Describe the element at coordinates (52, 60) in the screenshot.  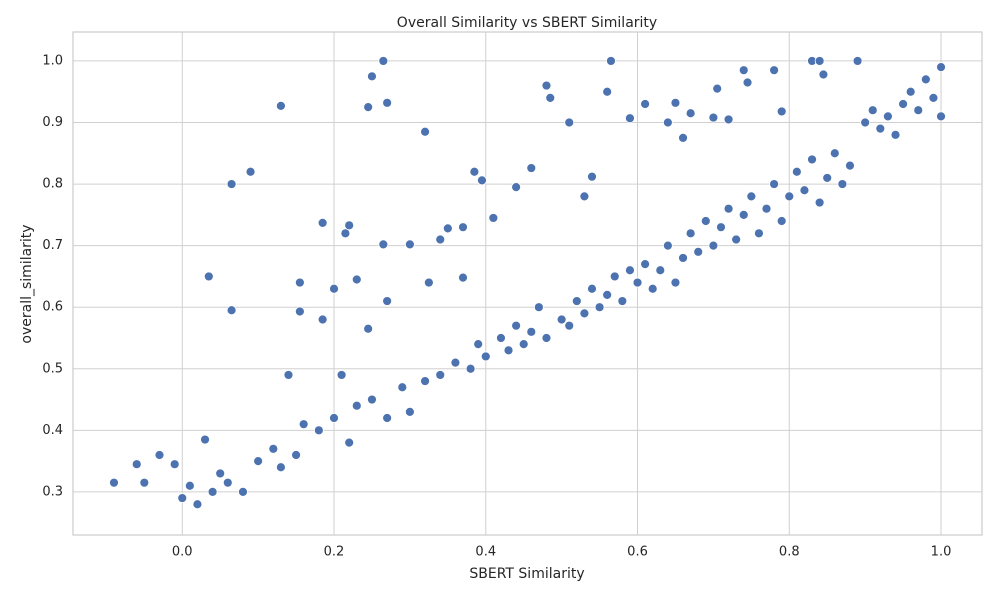
I see `y-tick-label: 1.0` at that location.